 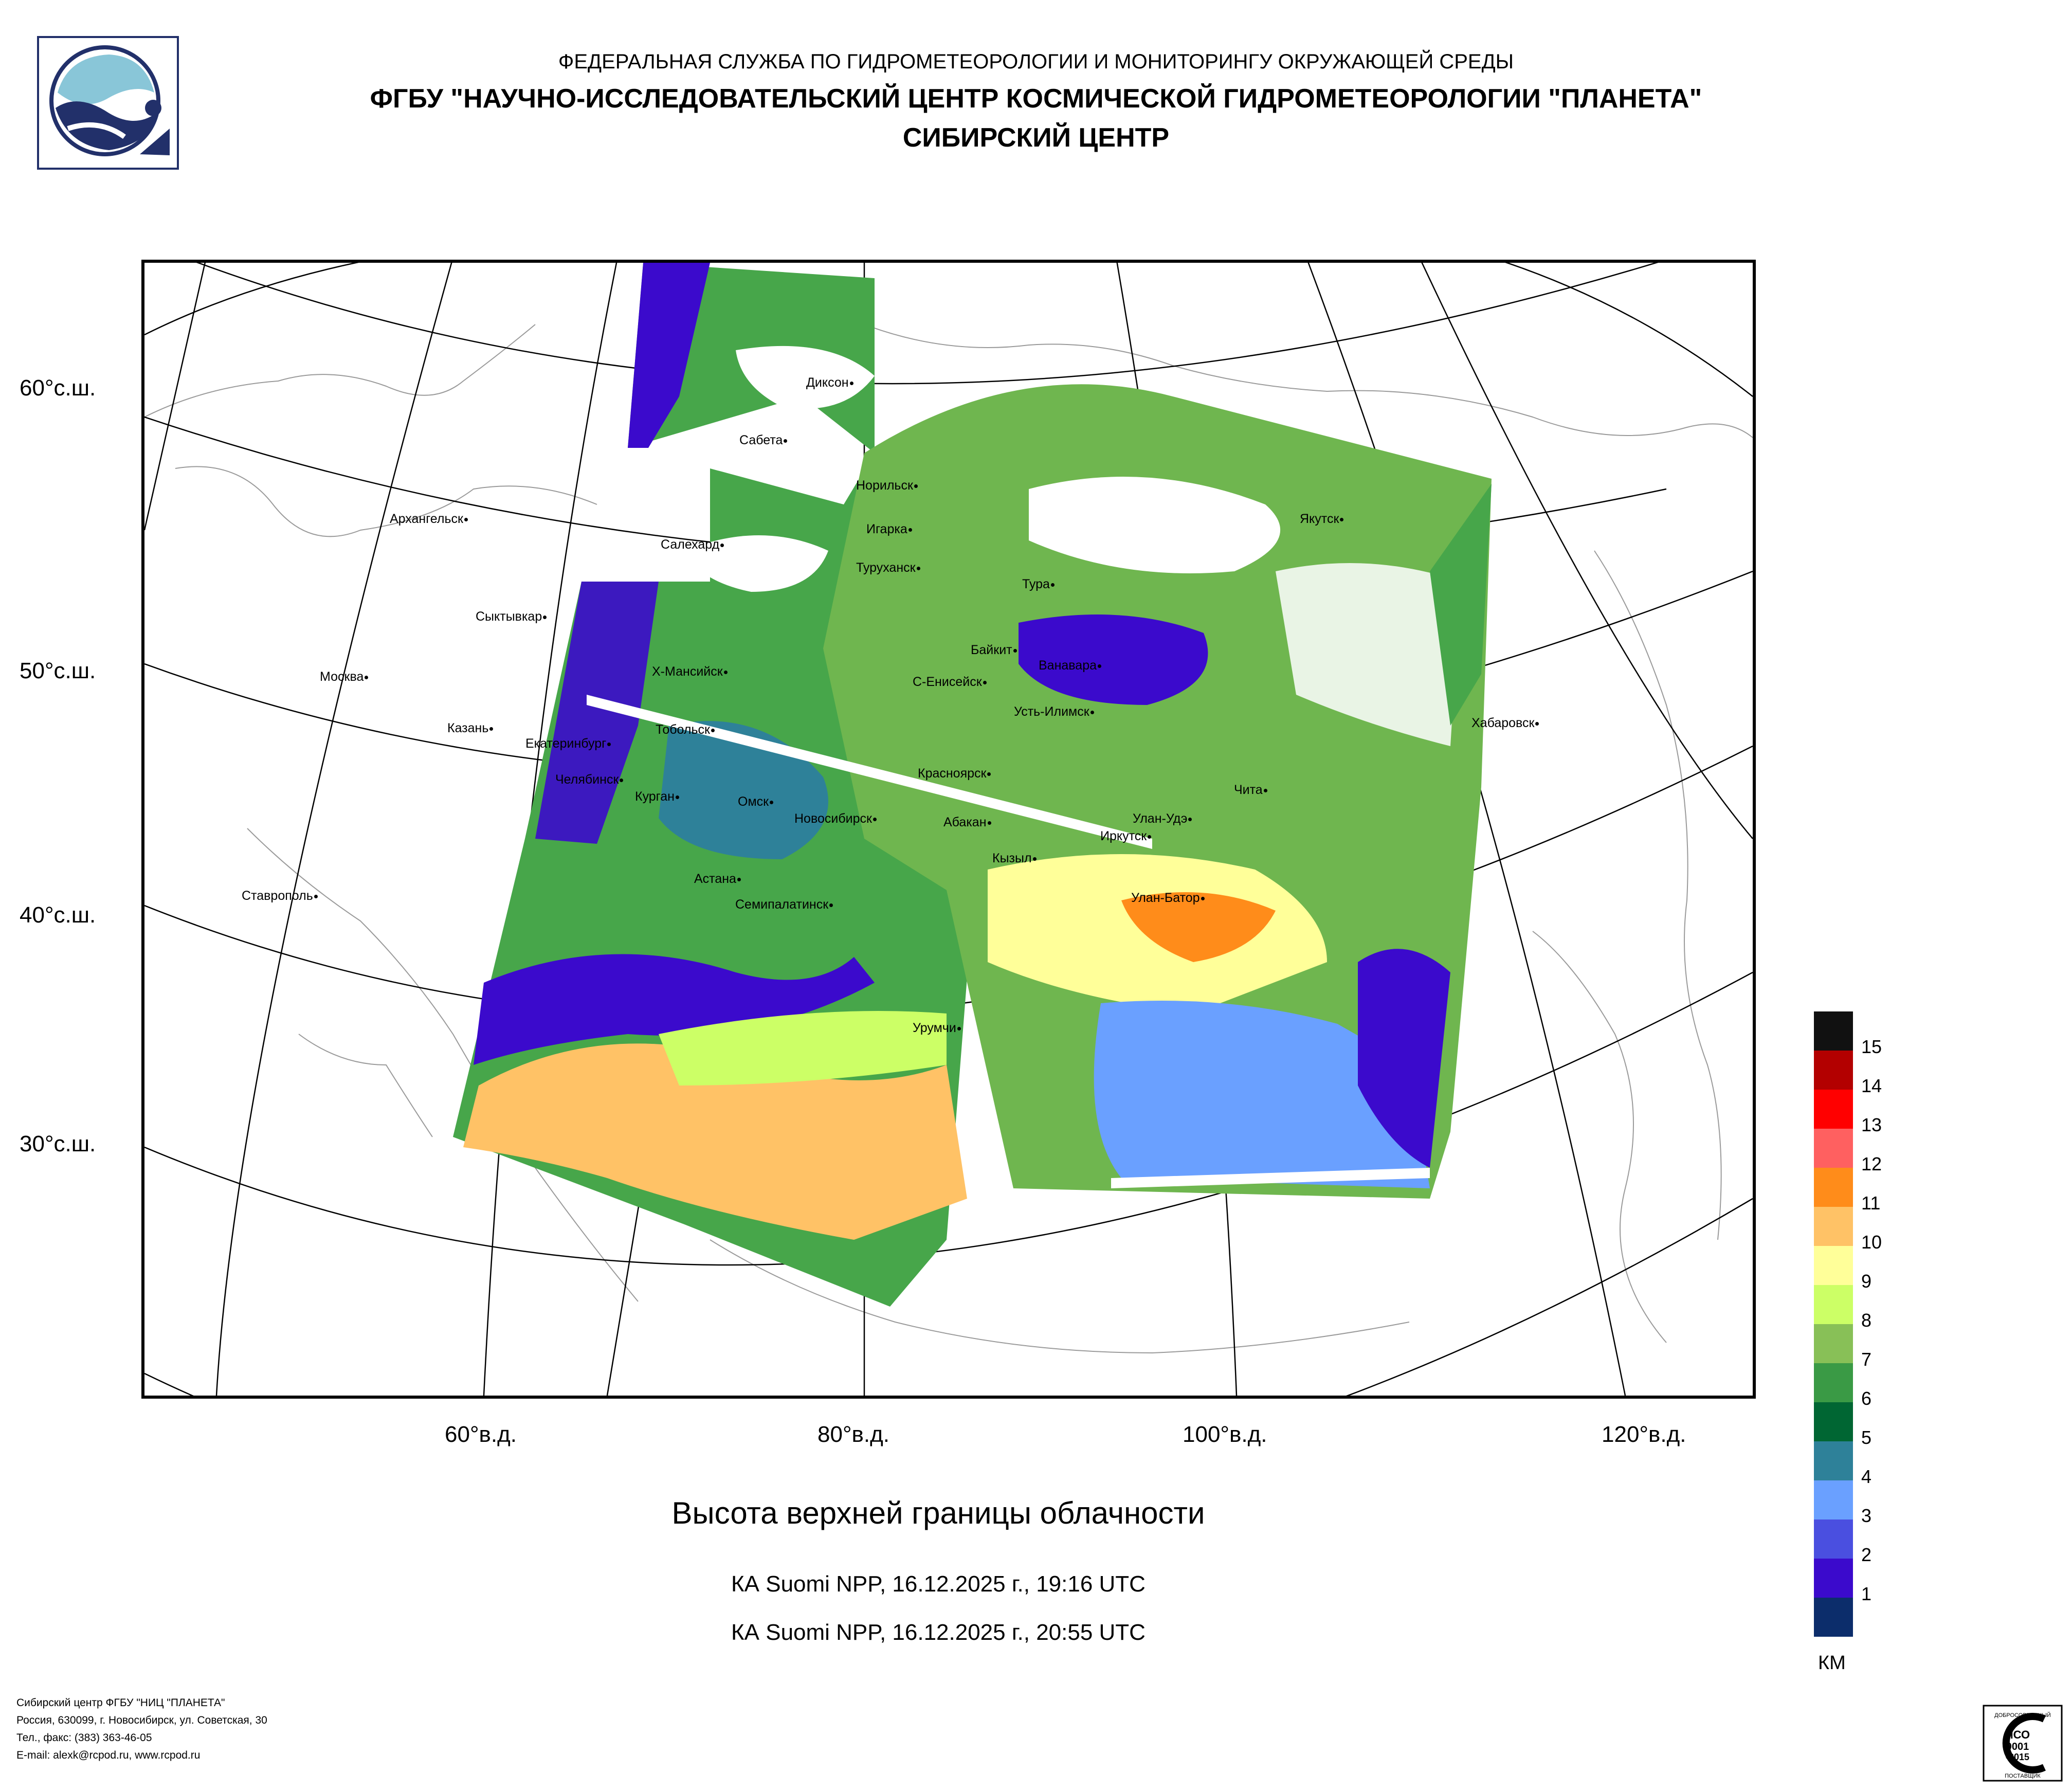 I want to click on iso-number: 9001, so click(x=2017, y=1747).